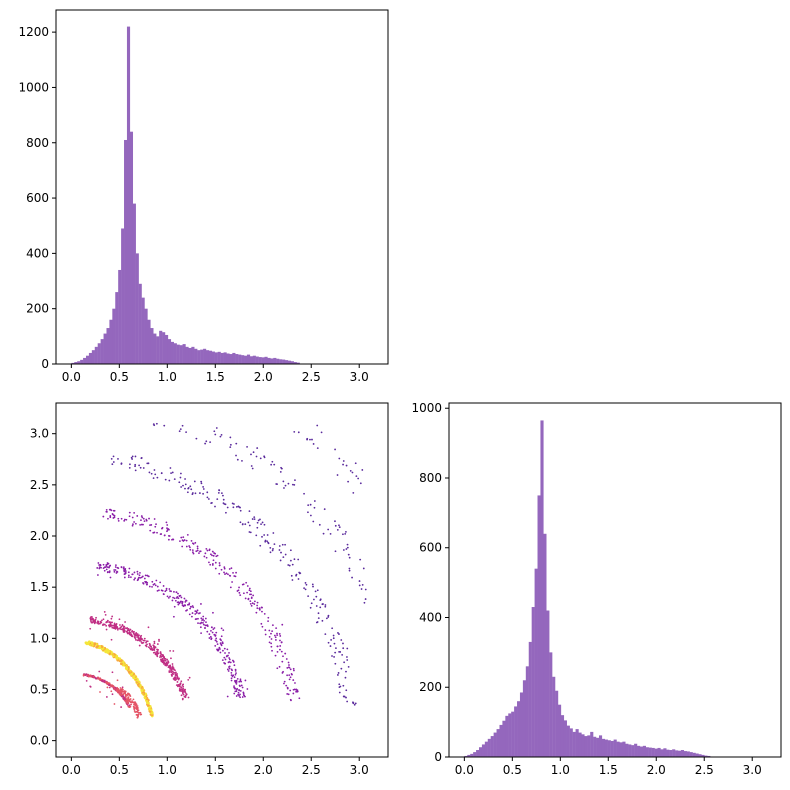 Image resolution: width=790 pixels, height=790 pixels. I want to click on x-tick-label: 2.5, so click(311, 377).